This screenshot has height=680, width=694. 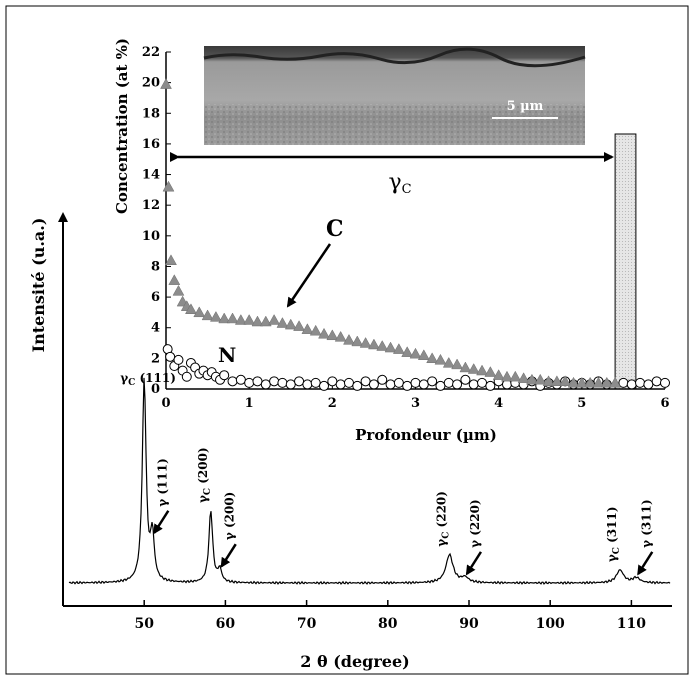 I want to click on svg-text: γC (200), so click(x=204, y=475).